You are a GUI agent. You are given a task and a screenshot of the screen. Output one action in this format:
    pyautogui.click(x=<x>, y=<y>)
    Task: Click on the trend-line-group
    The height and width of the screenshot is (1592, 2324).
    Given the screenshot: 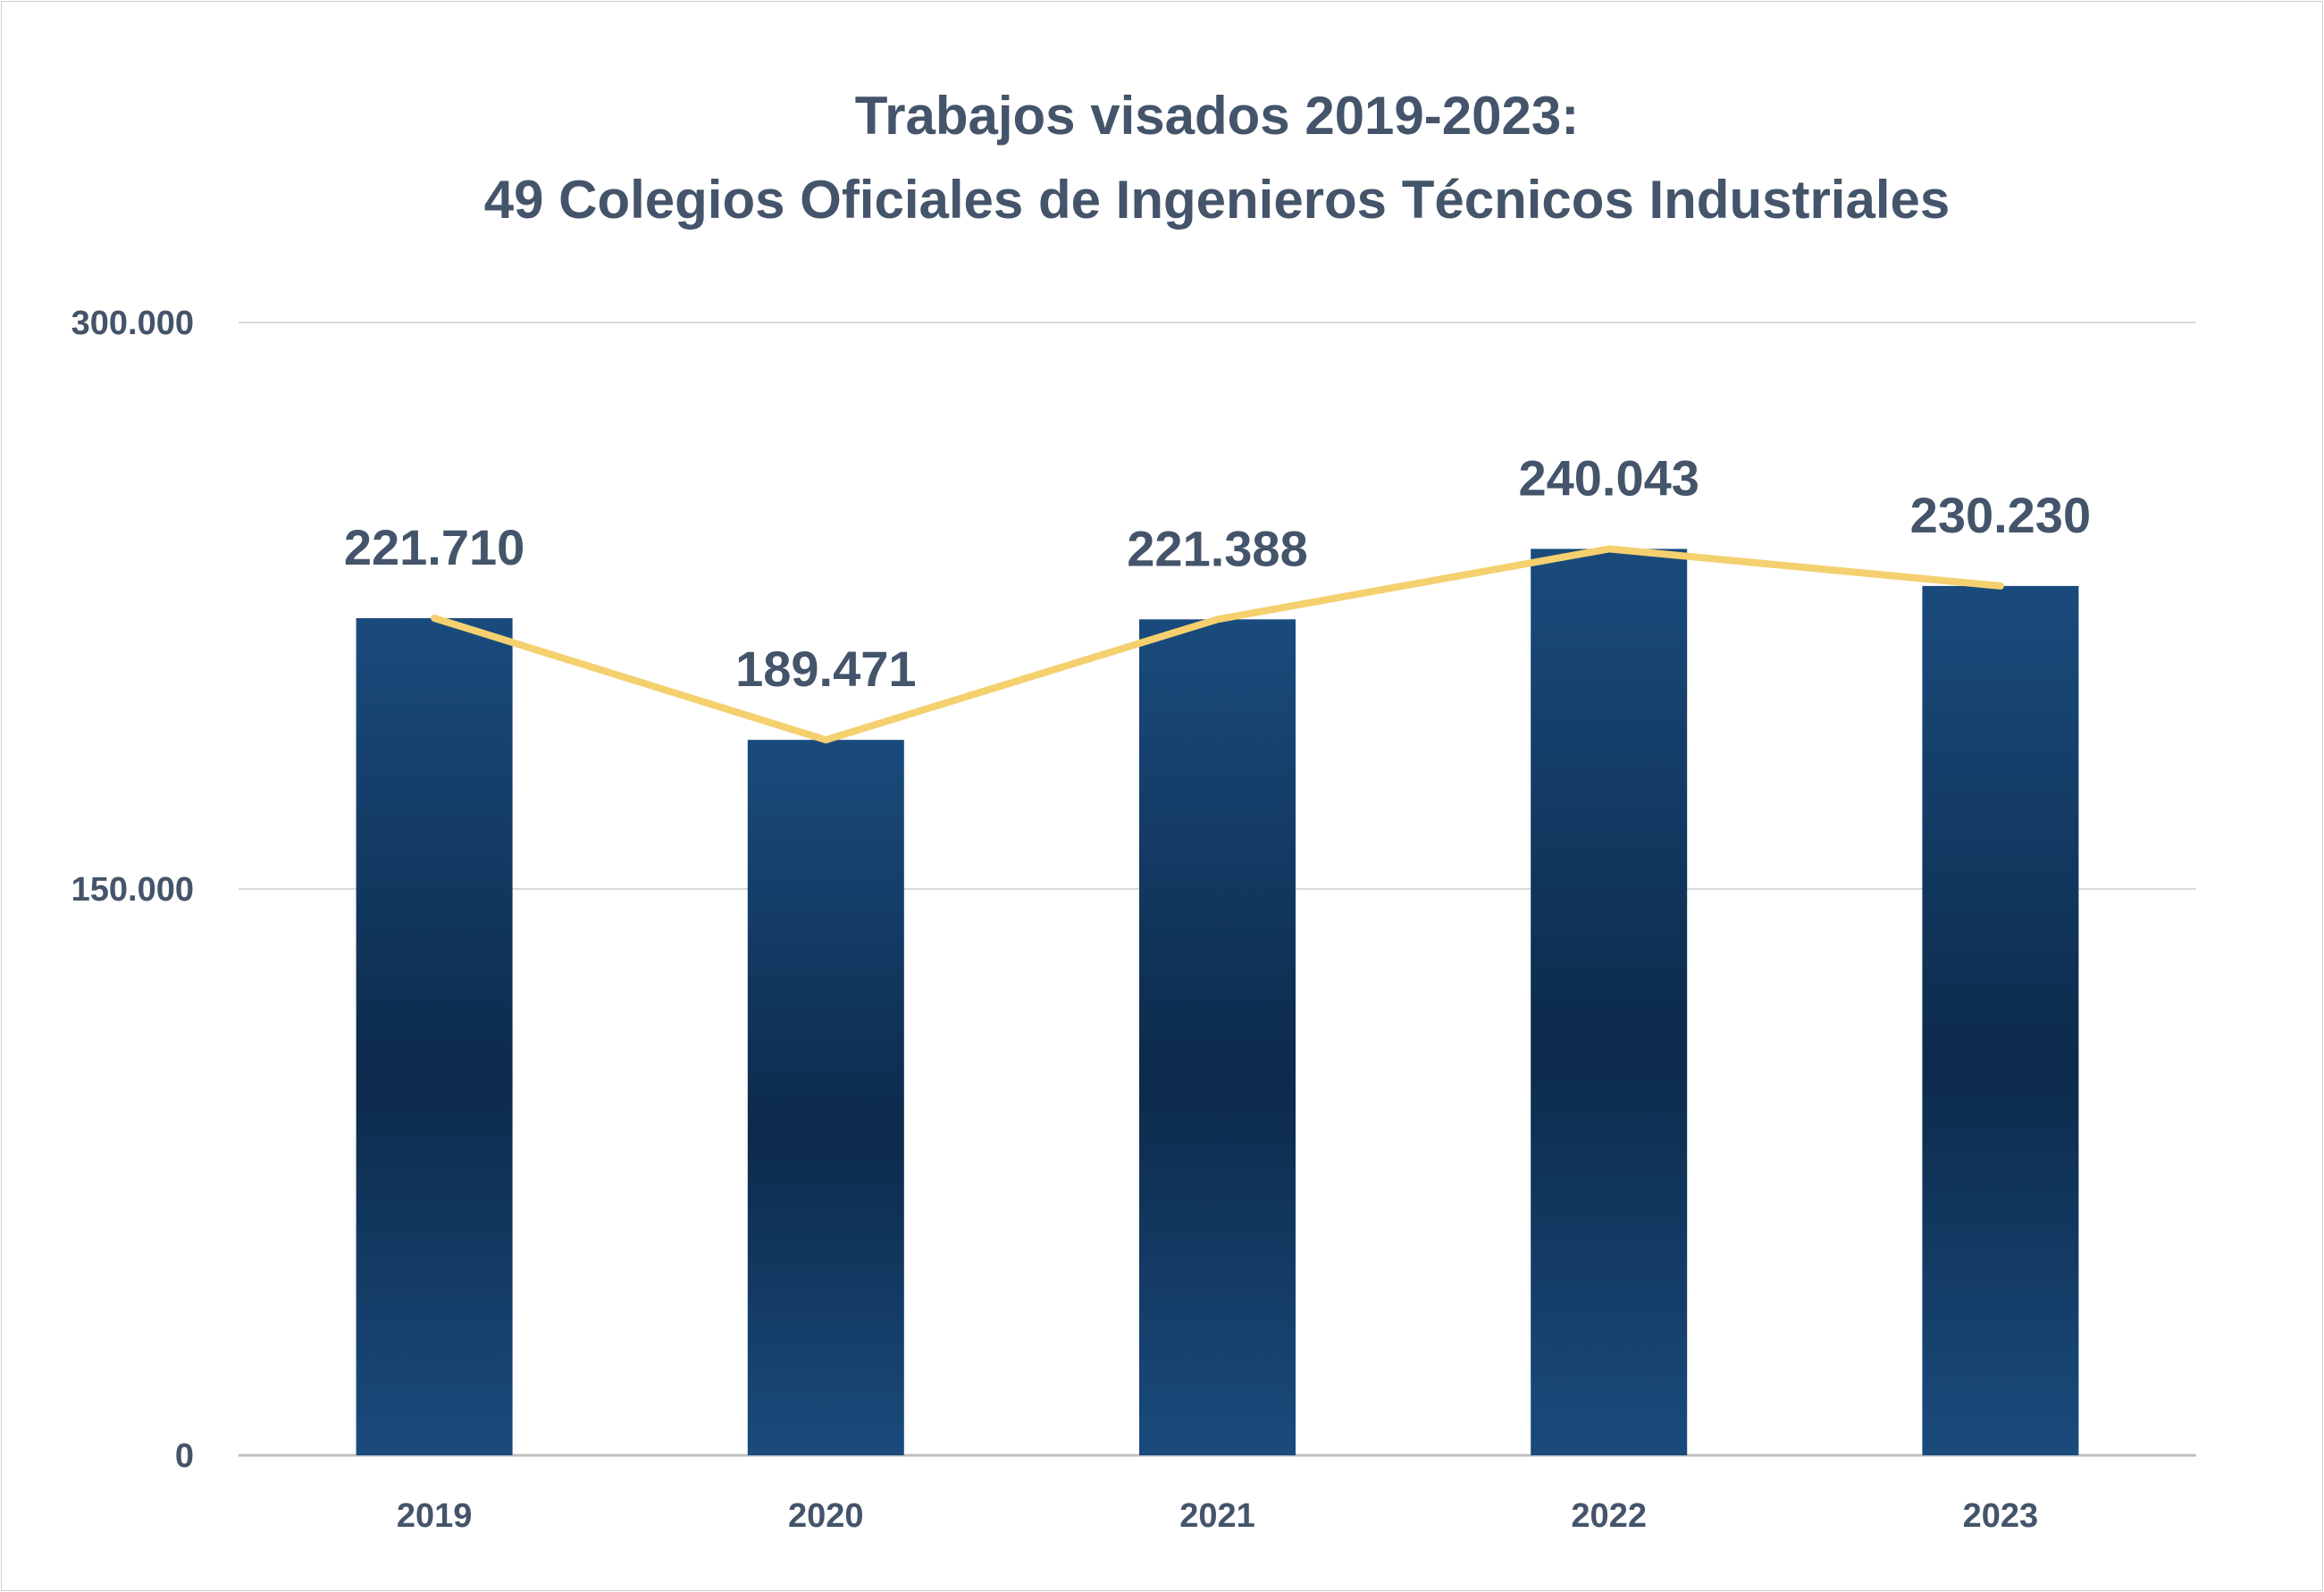 What is the action you would take?
    pyautogui.click(x=1217, y=645)
    